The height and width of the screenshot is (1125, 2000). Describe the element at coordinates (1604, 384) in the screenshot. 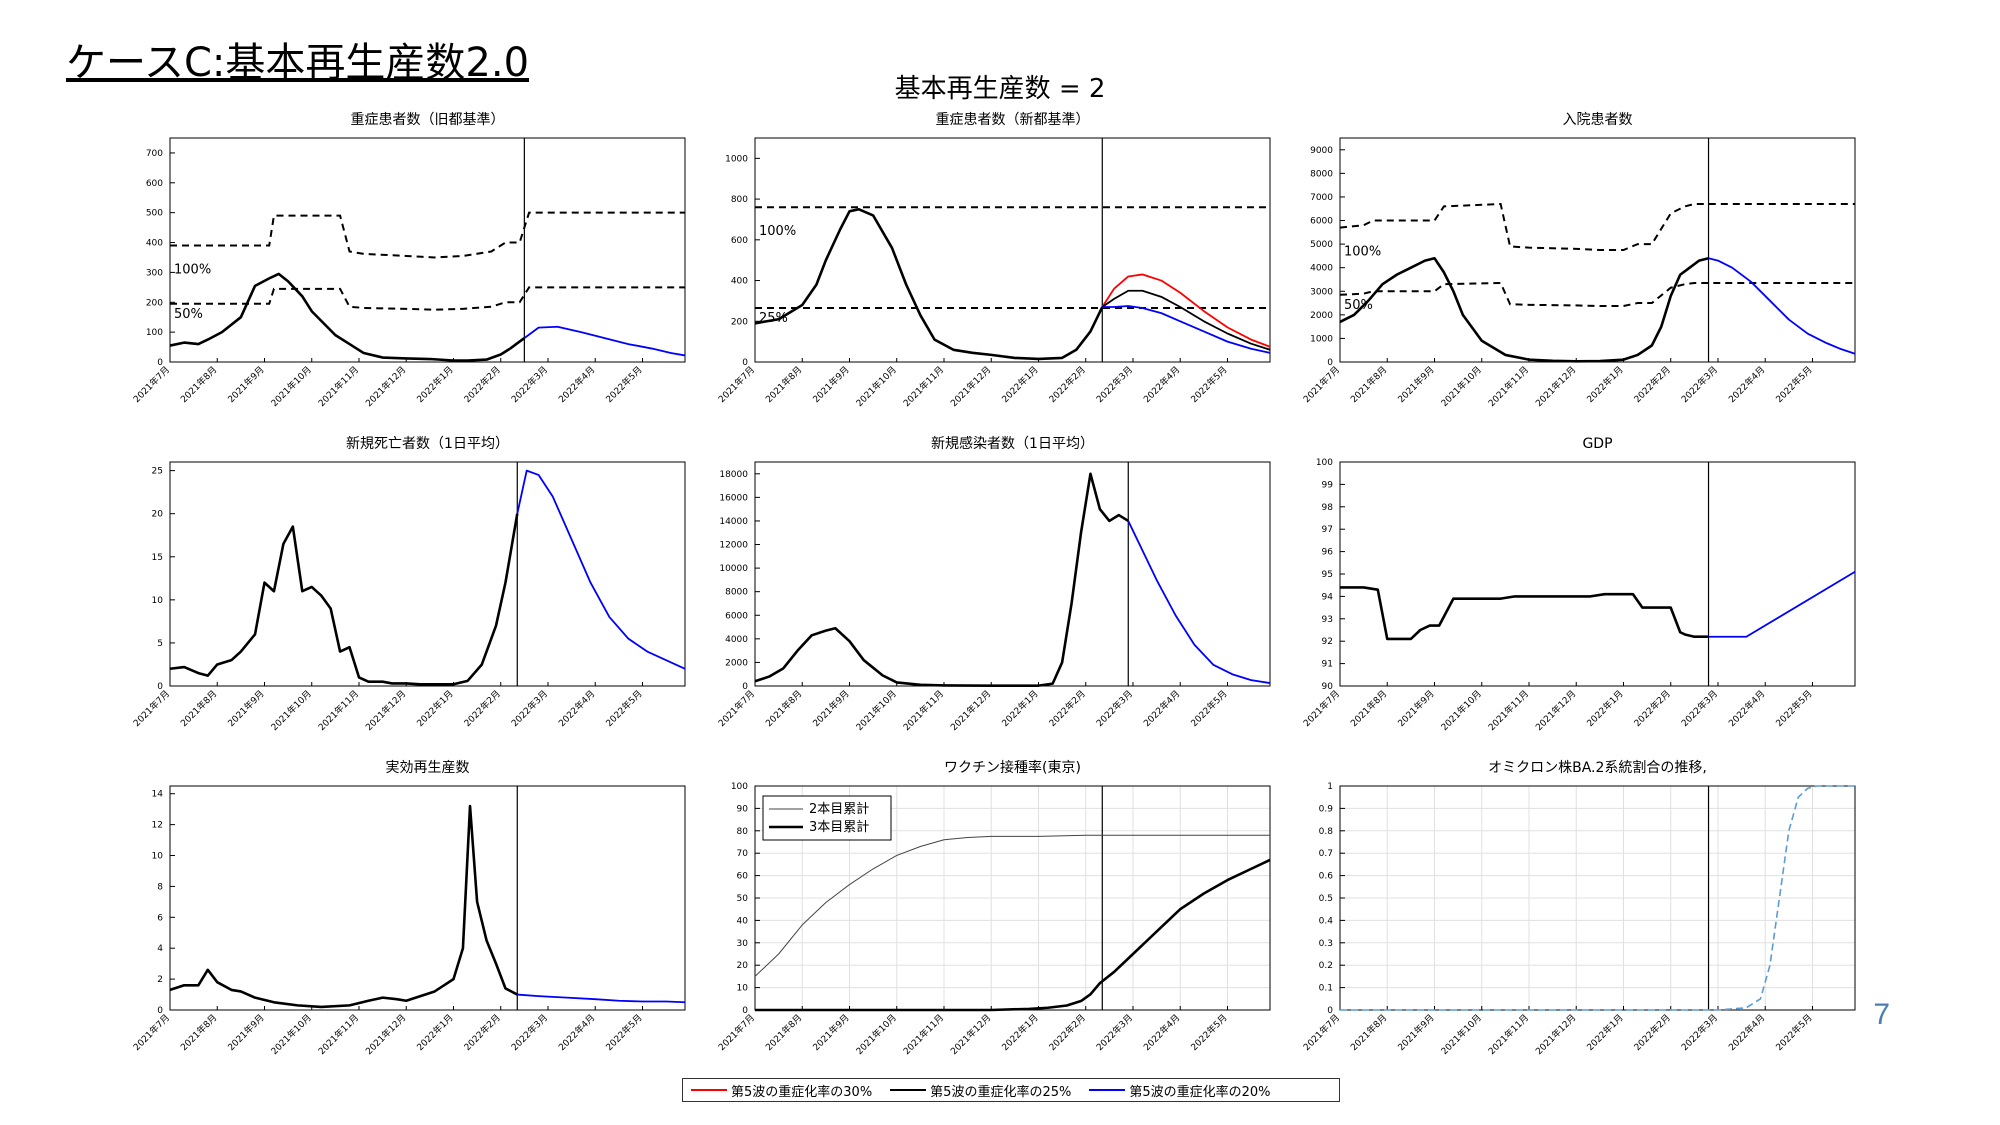

I see `x-tick-label: 2022年1月` at that location.